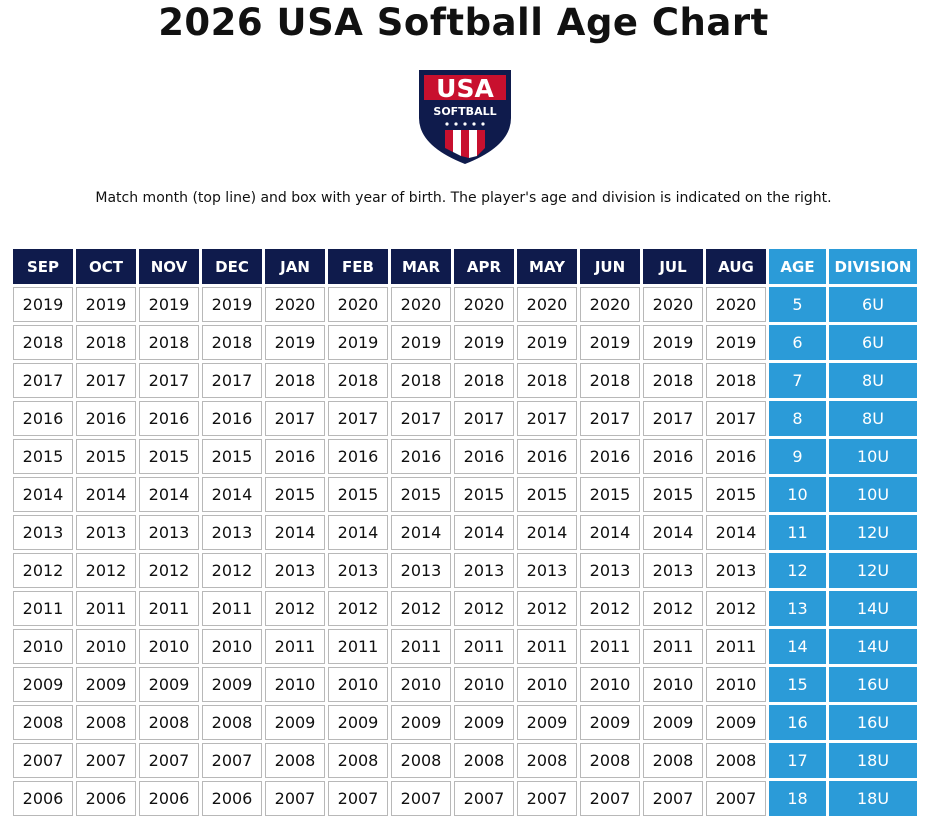 The height and width of the screenshot is (828, 927). Describe the element at coordinates (797, 494) in the screenshot. I see `age-cell: 10` at that location.